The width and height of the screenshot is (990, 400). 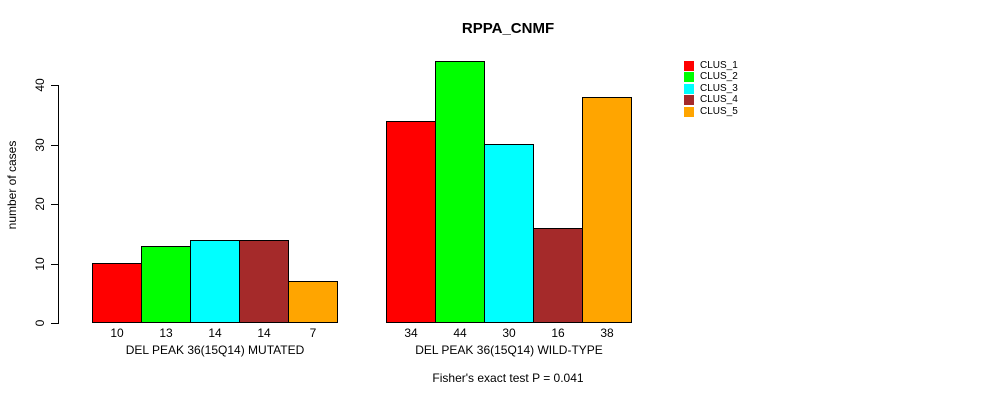 I want to click on bar-clus_3-group1, so click(x=215, y=281).